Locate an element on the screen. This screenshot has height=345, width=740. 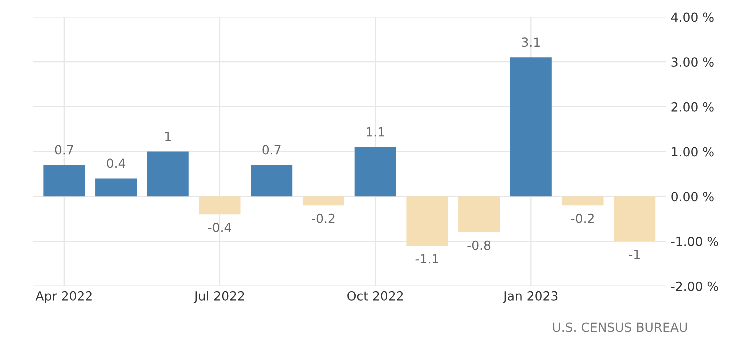
y-tick-label: 3.00 % is located at coordinates (693, 63).